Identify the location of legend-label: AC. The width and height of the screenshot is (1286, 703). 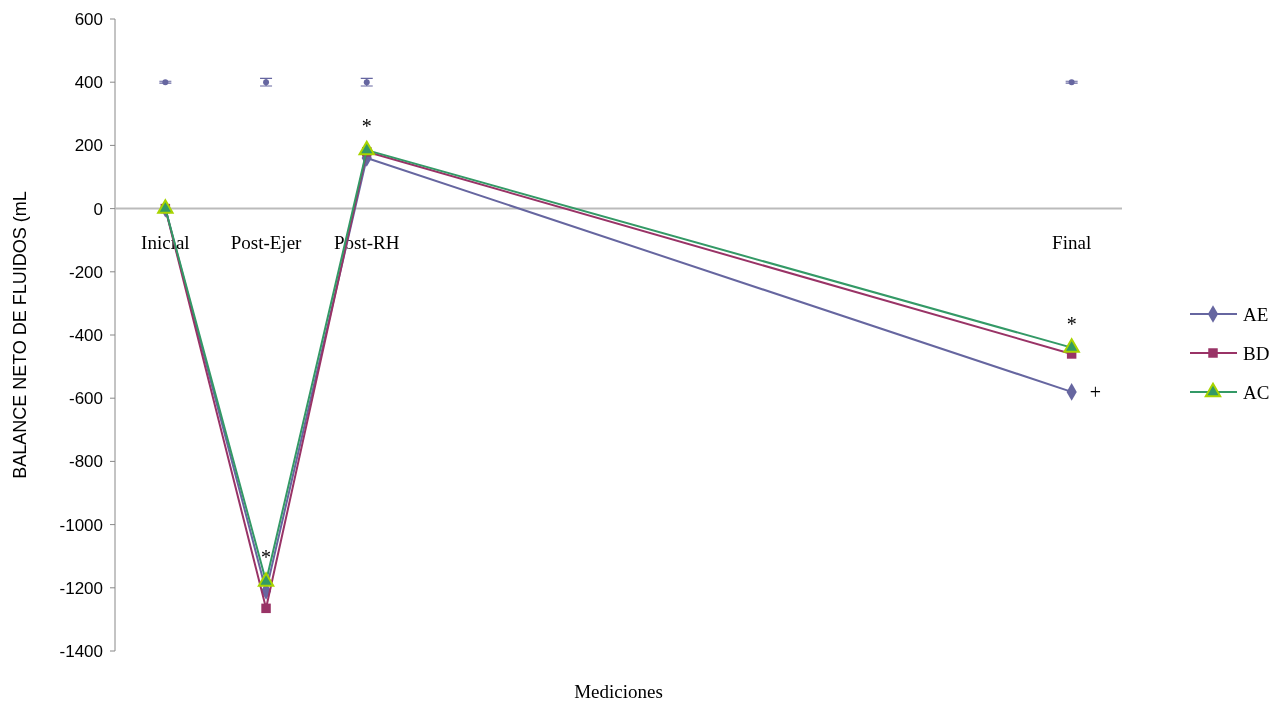
(1256, 392).